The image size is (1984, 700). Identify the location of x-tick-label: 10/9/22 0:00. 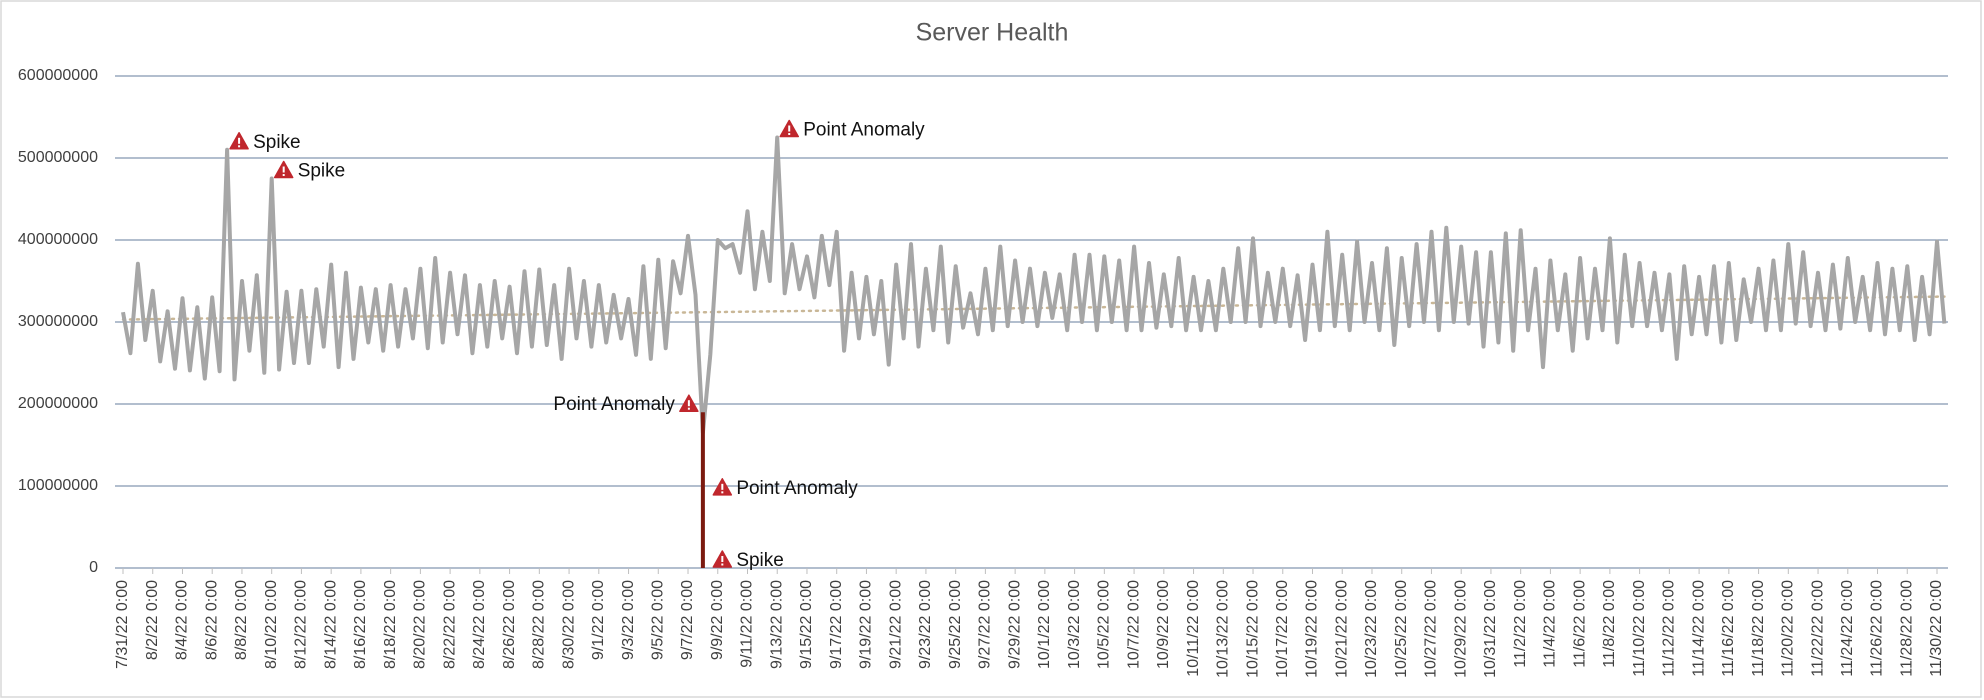
(1163, 624).